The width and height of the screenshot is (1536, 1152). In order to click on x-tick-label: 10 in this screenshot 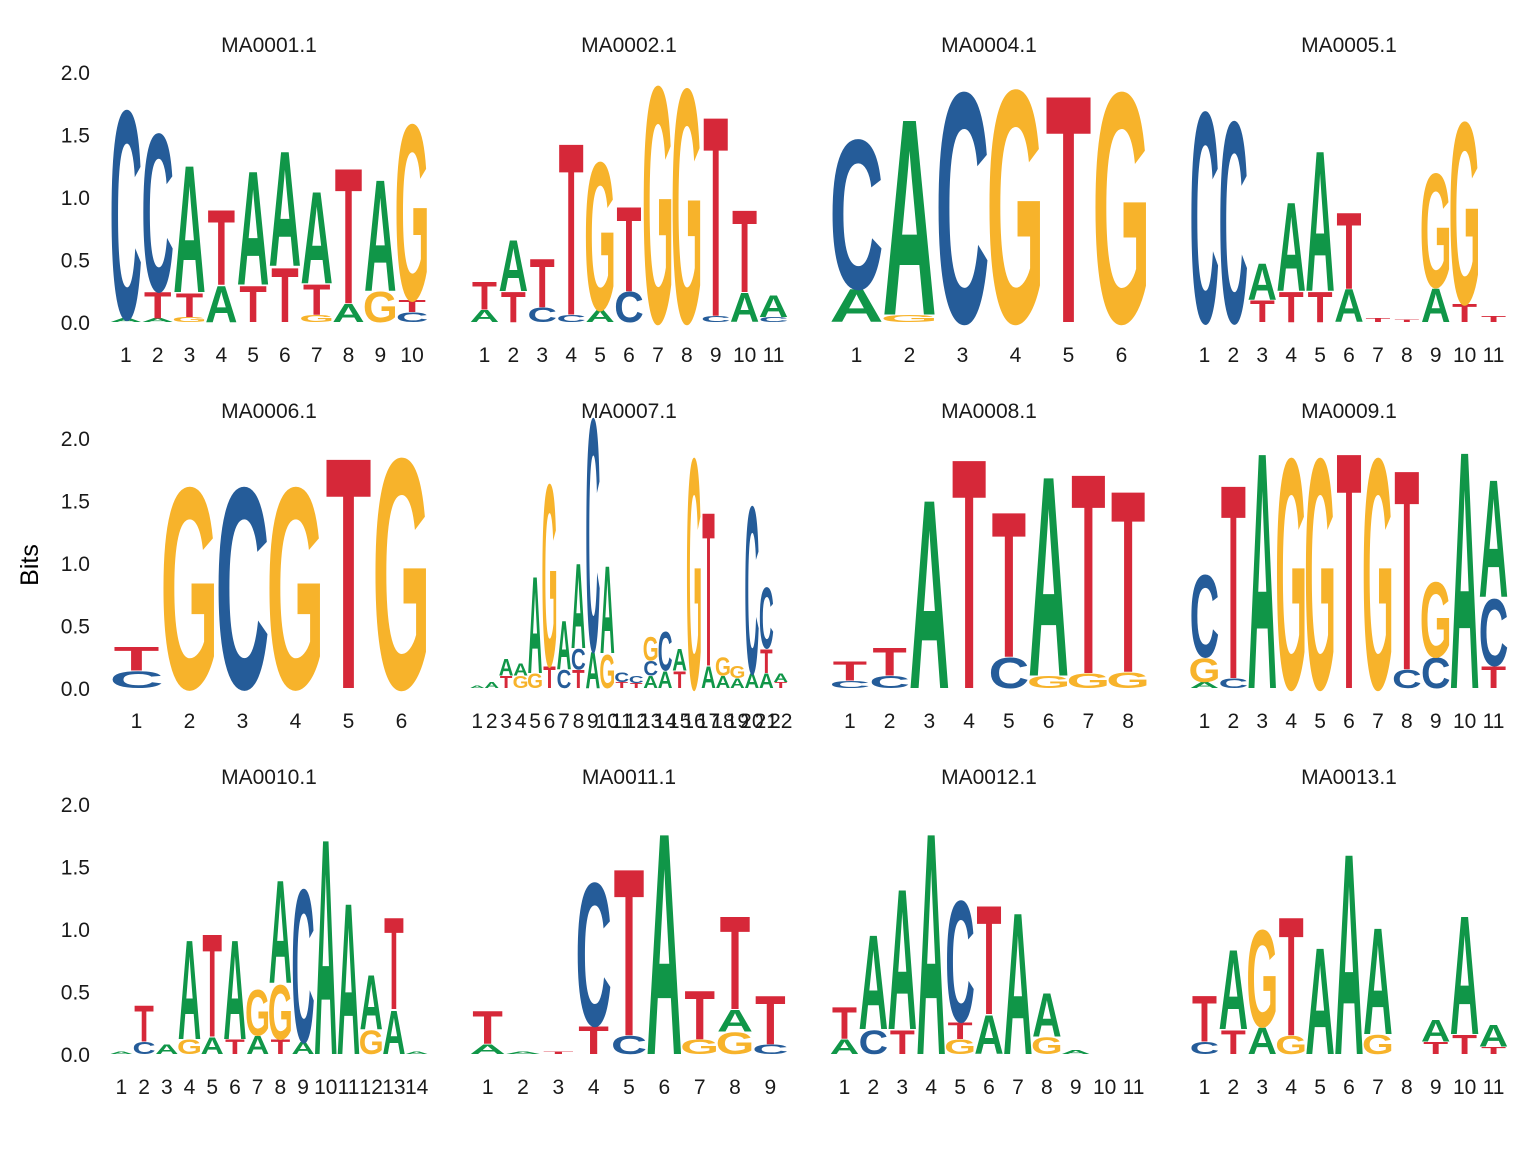, I will do `click(1464, 721)`.